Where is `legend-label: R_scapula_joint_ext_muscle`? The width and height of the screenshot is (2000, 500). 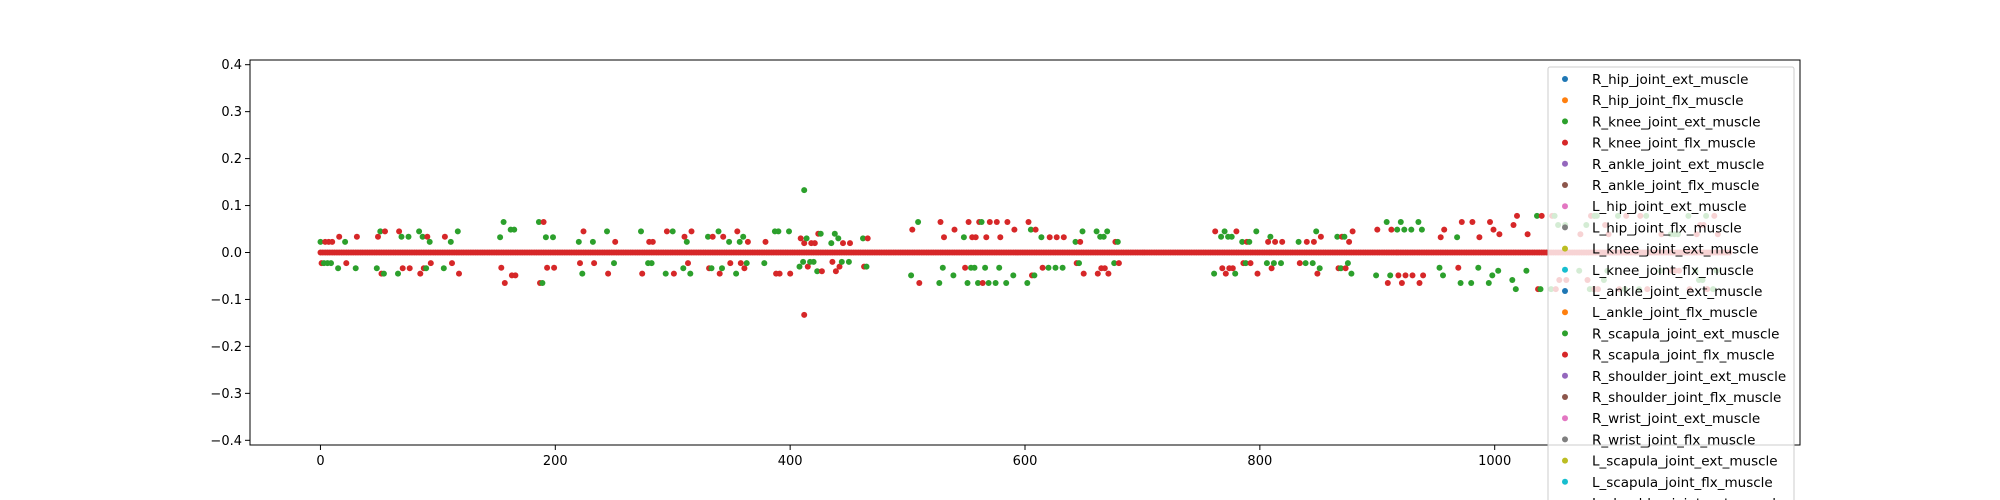 legend-label: R_scapula_joint_ext_muscle is located at coordinates (1685, 334).